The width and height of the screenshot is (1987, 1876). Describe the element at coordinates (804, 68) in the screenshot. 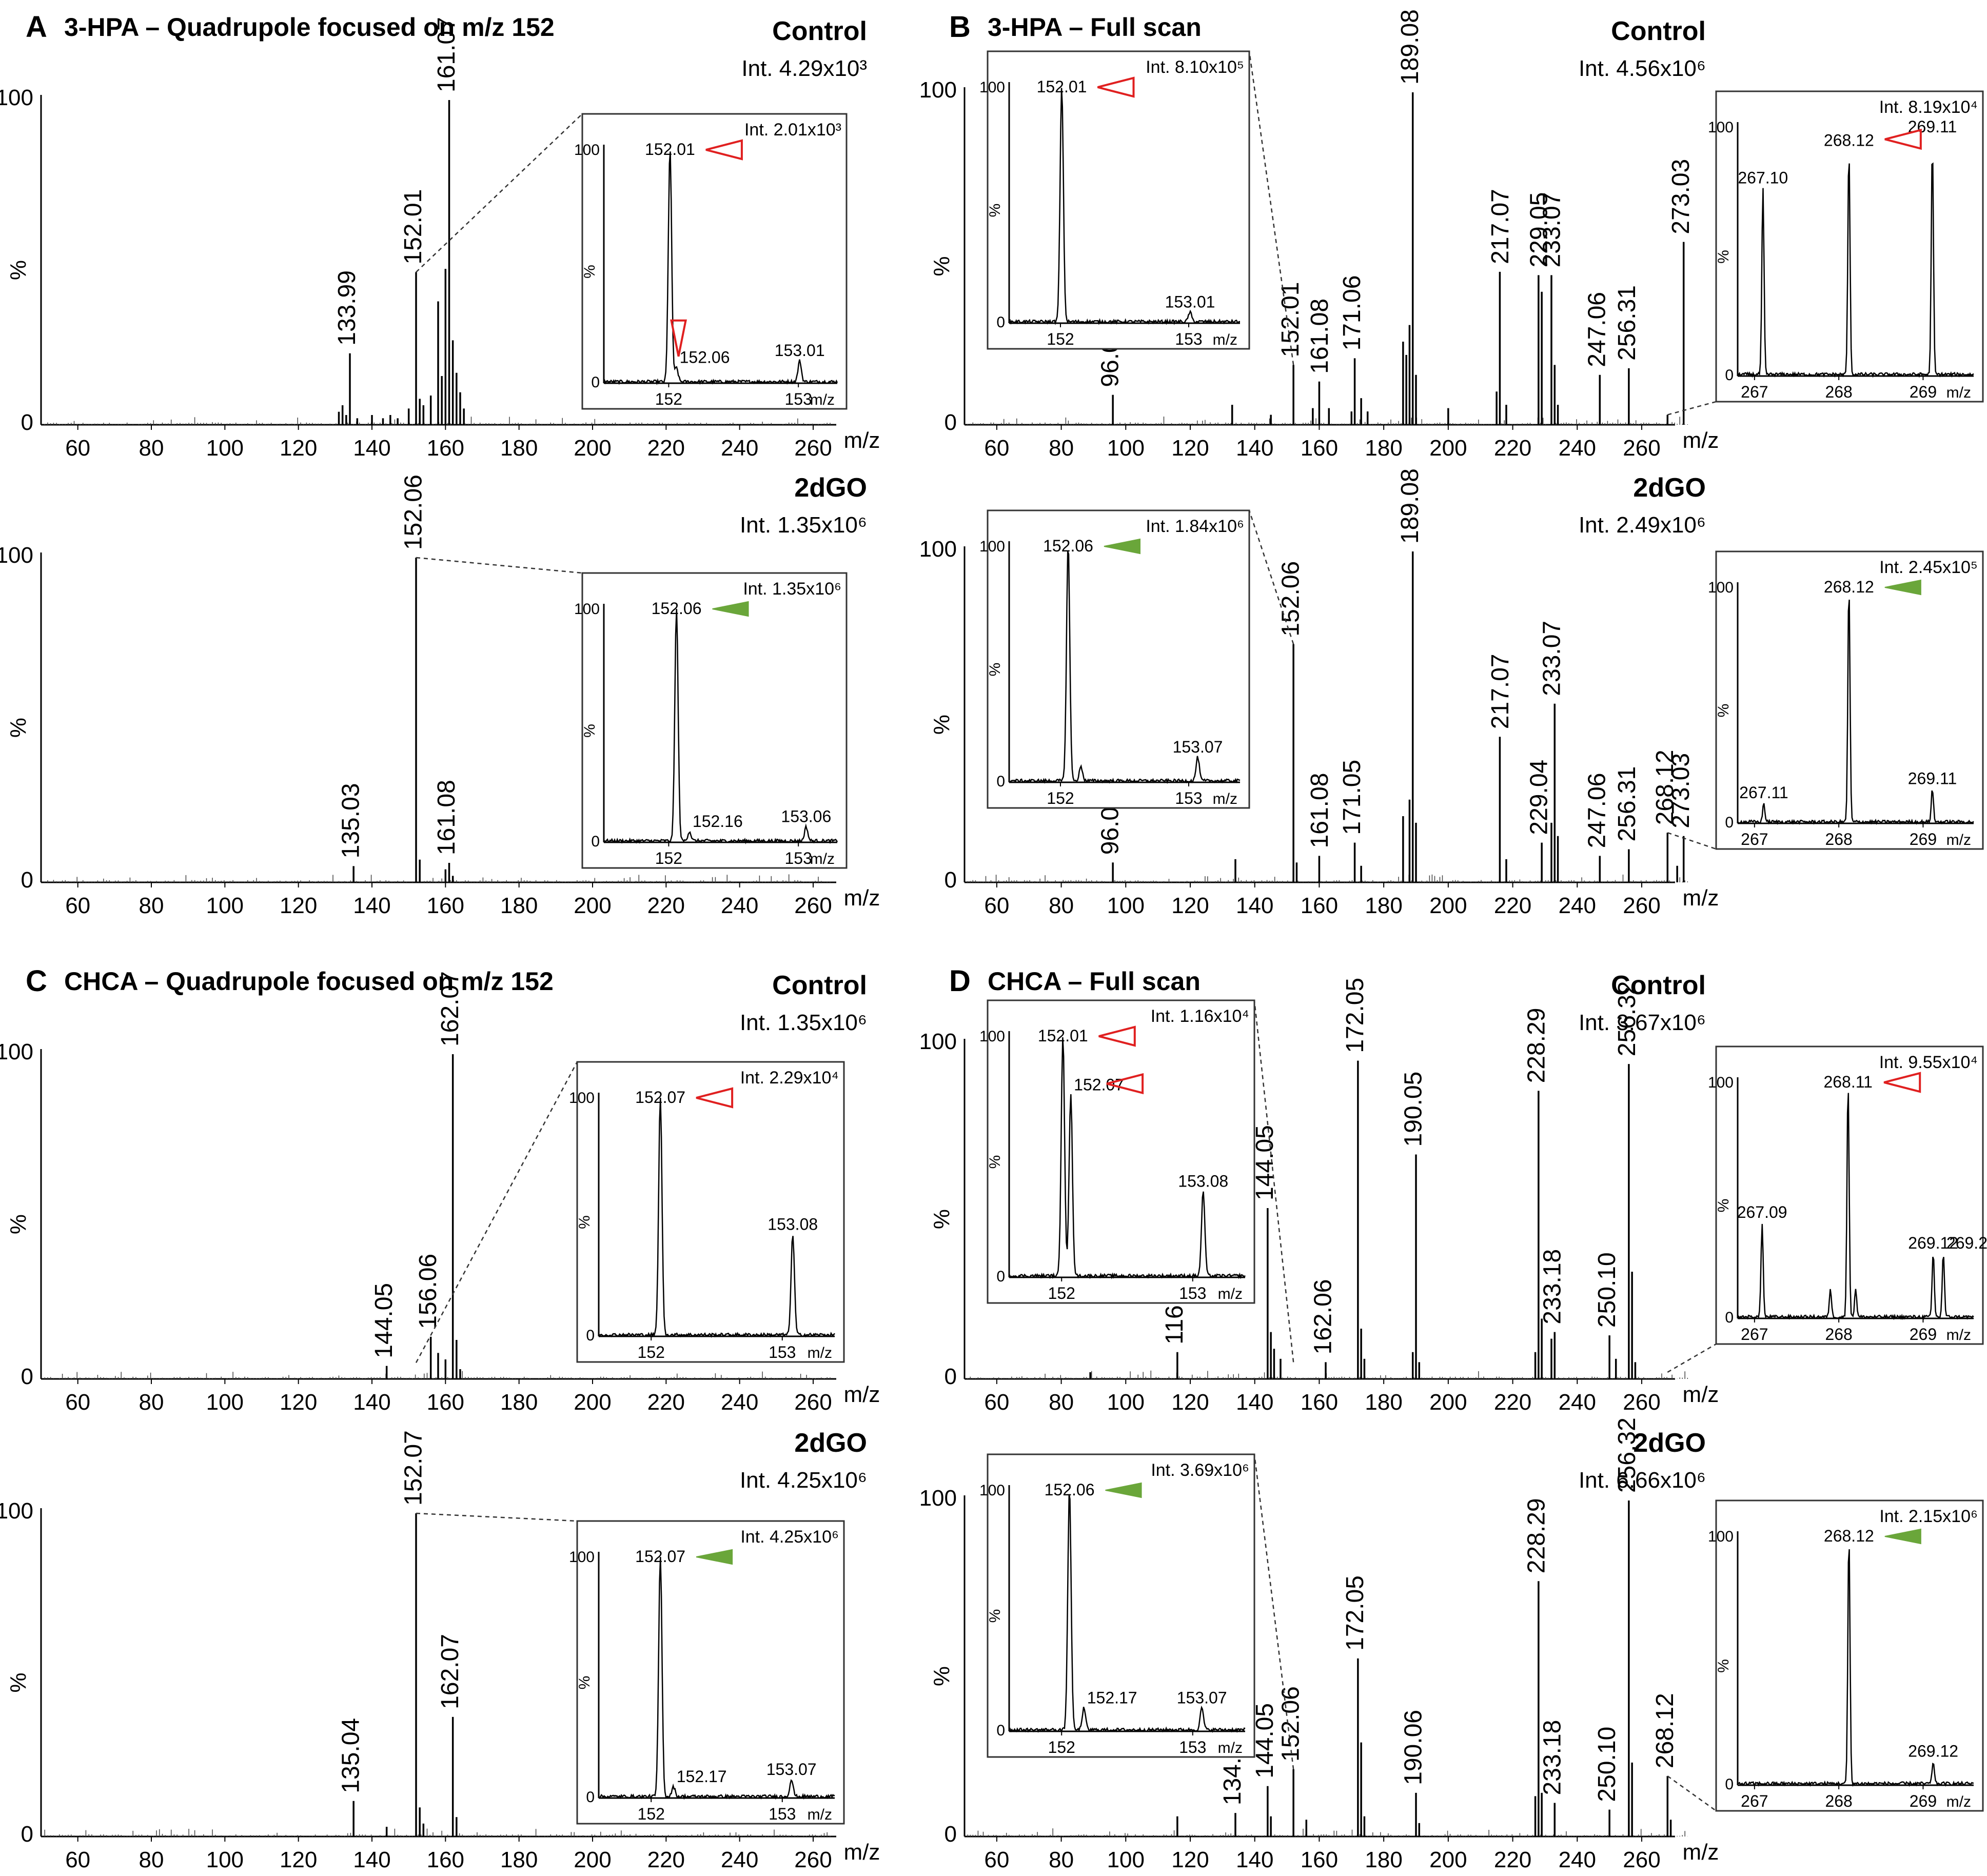

I see `intensity-label: Int. 4.29x10³` at that location.